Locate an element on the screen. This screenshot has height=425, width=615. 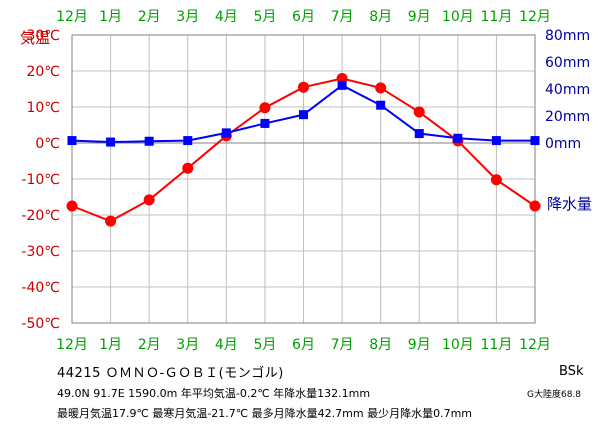
month-label-bottom: 9月 is located at coordinates (419, 345).